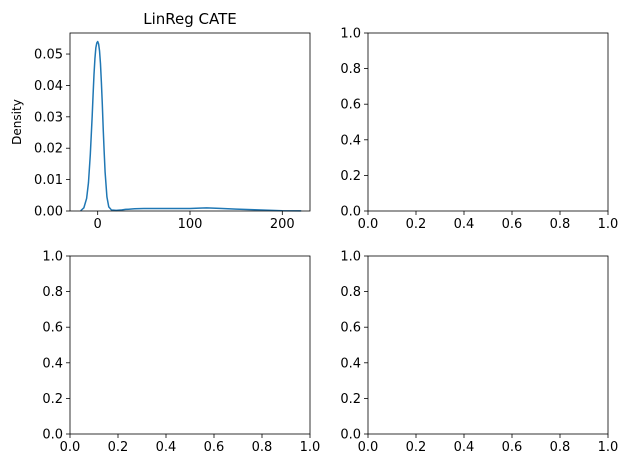  I want to click on y-tick-label: 0.02, so click(48, 149).